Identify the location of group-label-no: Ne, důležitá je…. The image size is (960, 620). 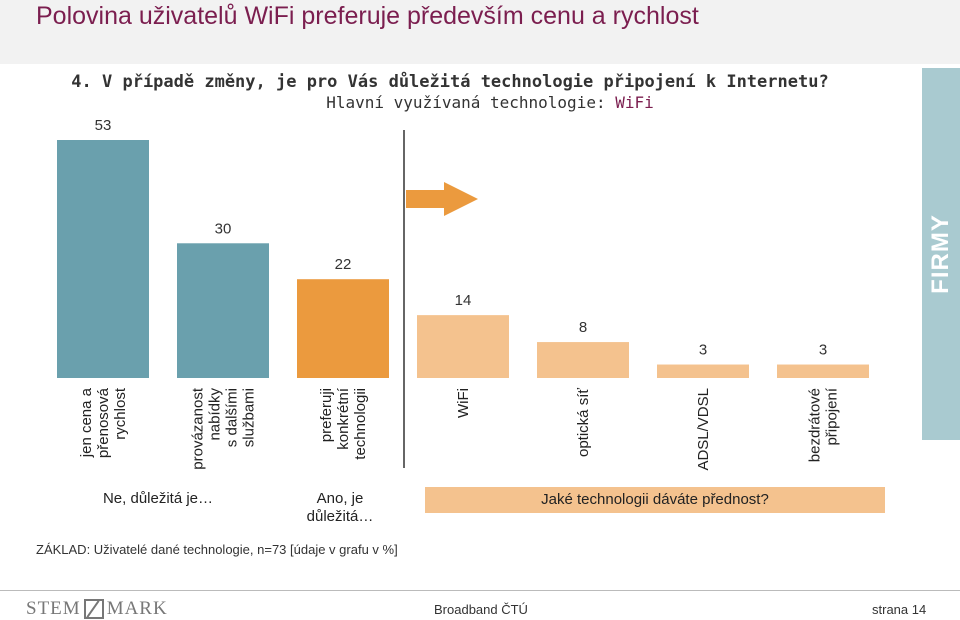
(158, 498).